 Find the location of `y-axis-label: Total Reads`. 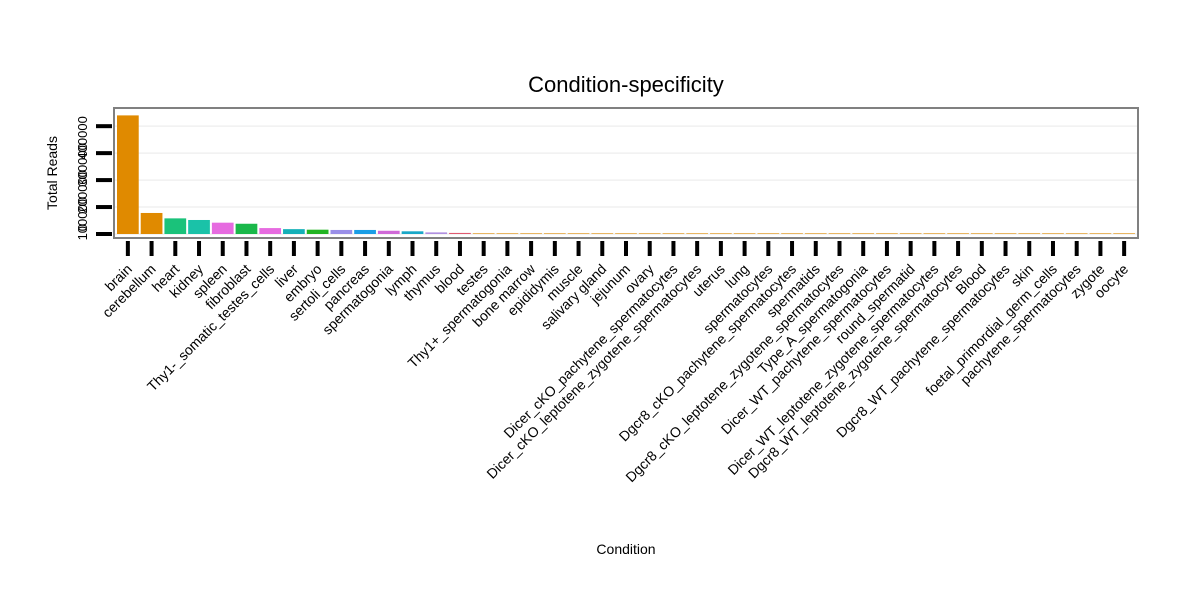

y-axis-label: Total Reads is located at coordinates (52, 173).